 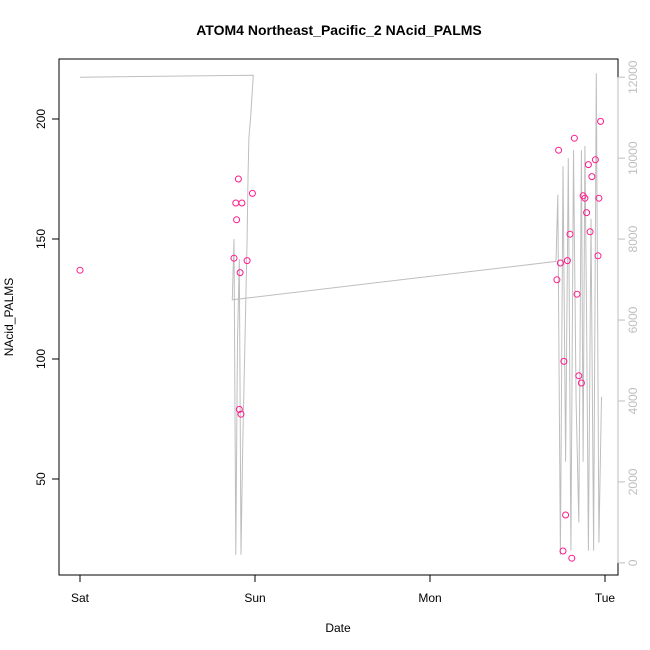 I want to click on y2-tick-label: 6000, so click(x=633, y=319).